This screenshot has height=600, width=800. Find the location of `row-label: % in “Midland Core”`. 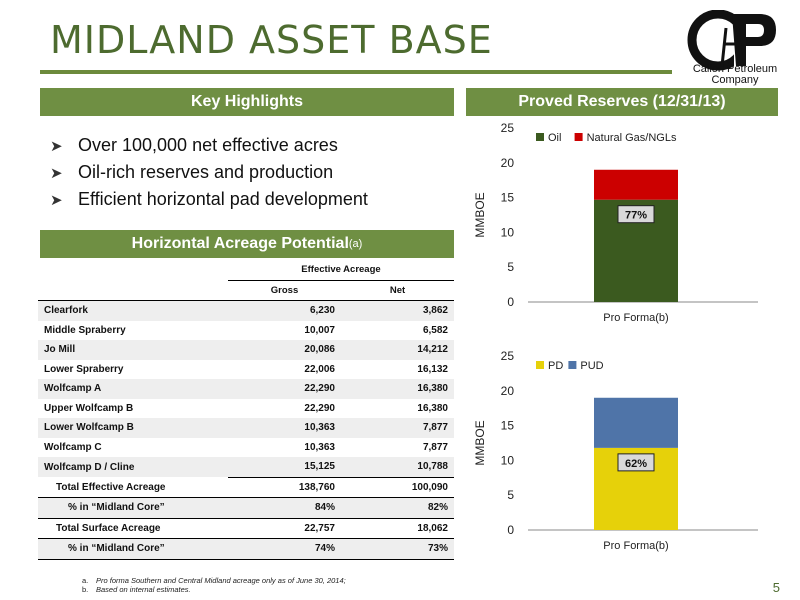

row-label: % in “Midland Core” is located at coordinates (133, 508).